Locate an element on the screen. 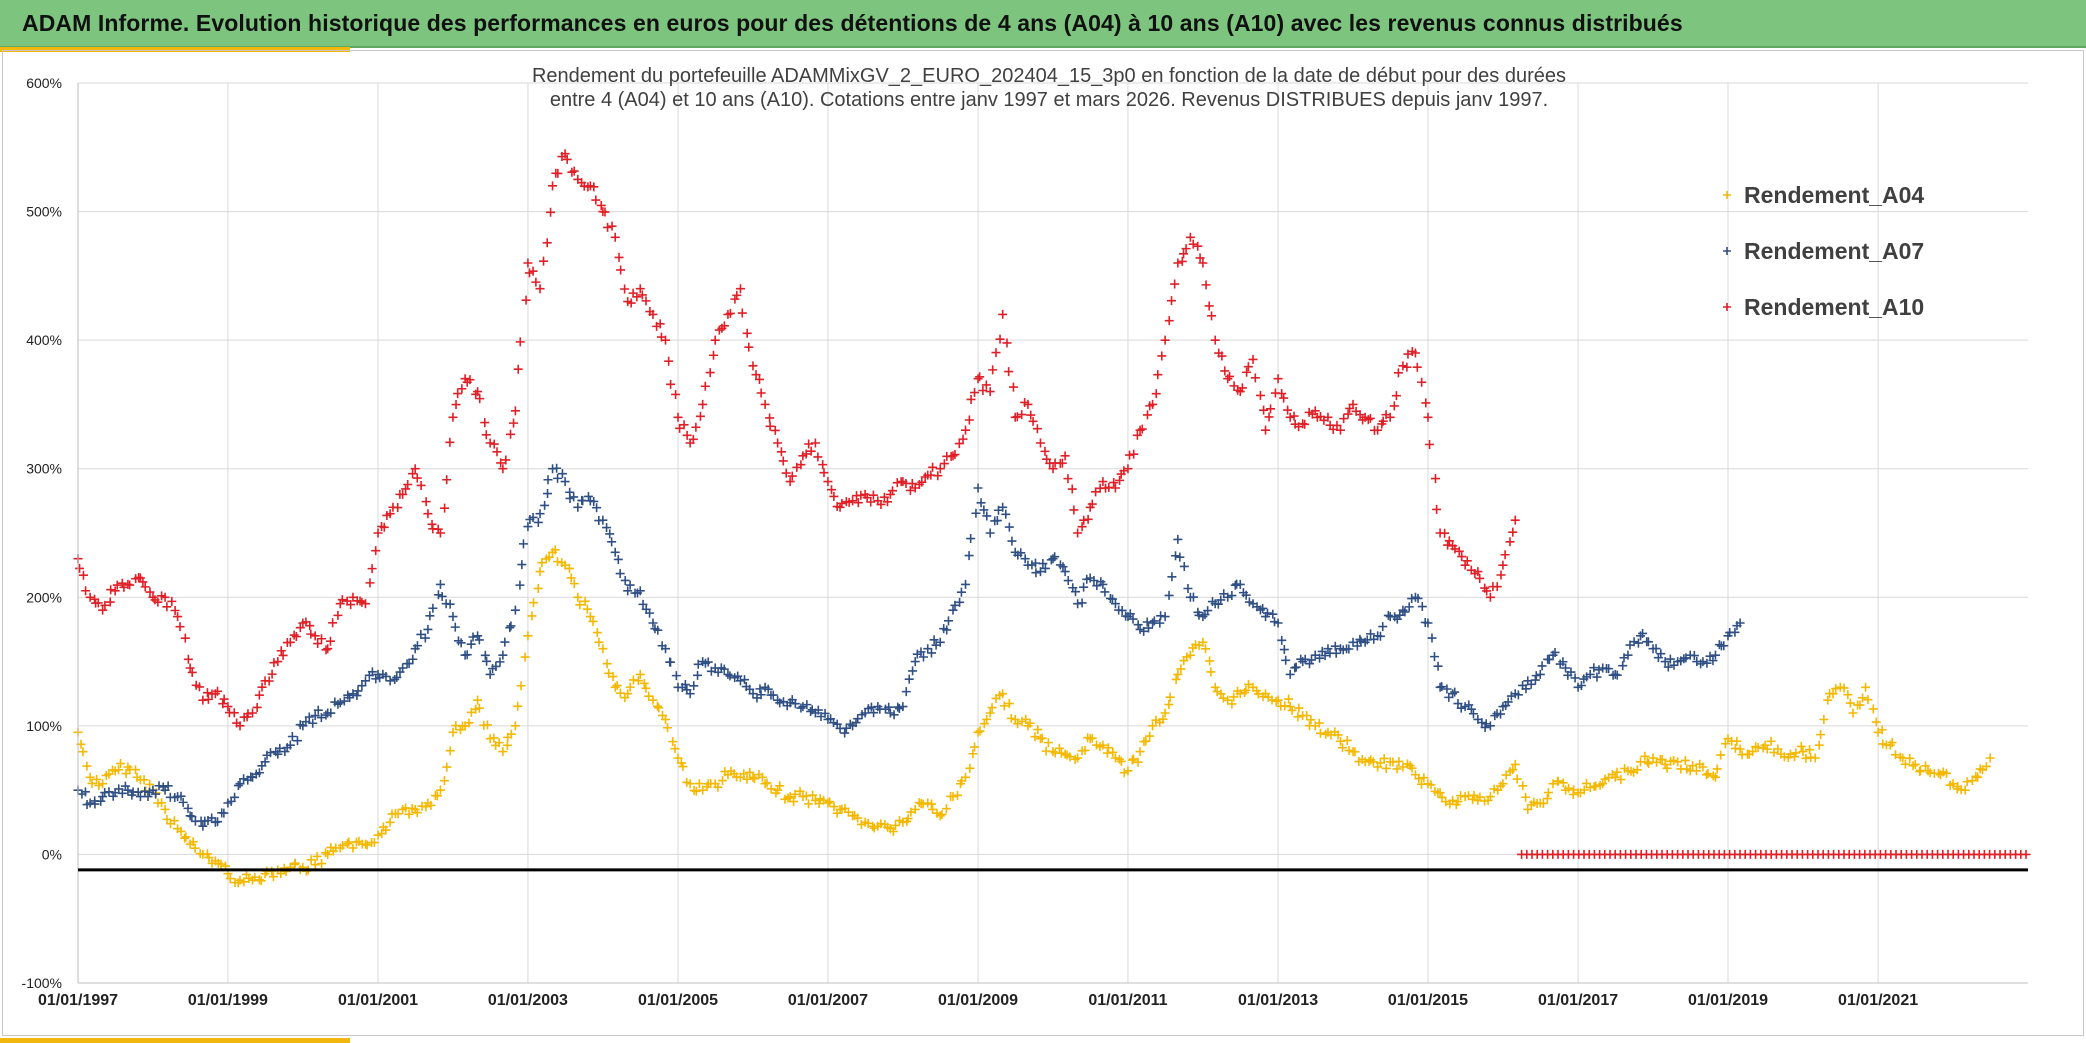  accent-bar-top is located at coordinates (175, 49).